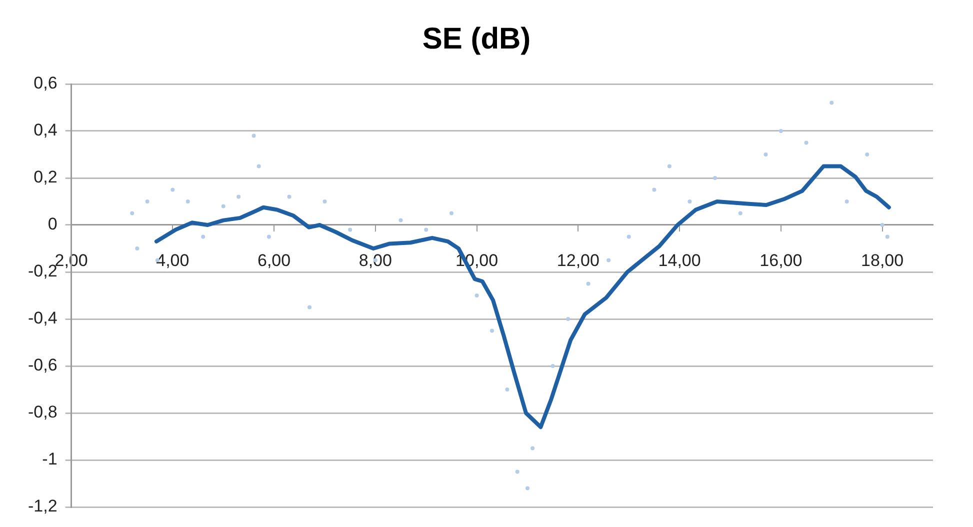 This screenshot has width=973, height=527. Describe the element at coordinates (882, 260) in the screenshot. I see `x-tick-label: 18,00` at that location.